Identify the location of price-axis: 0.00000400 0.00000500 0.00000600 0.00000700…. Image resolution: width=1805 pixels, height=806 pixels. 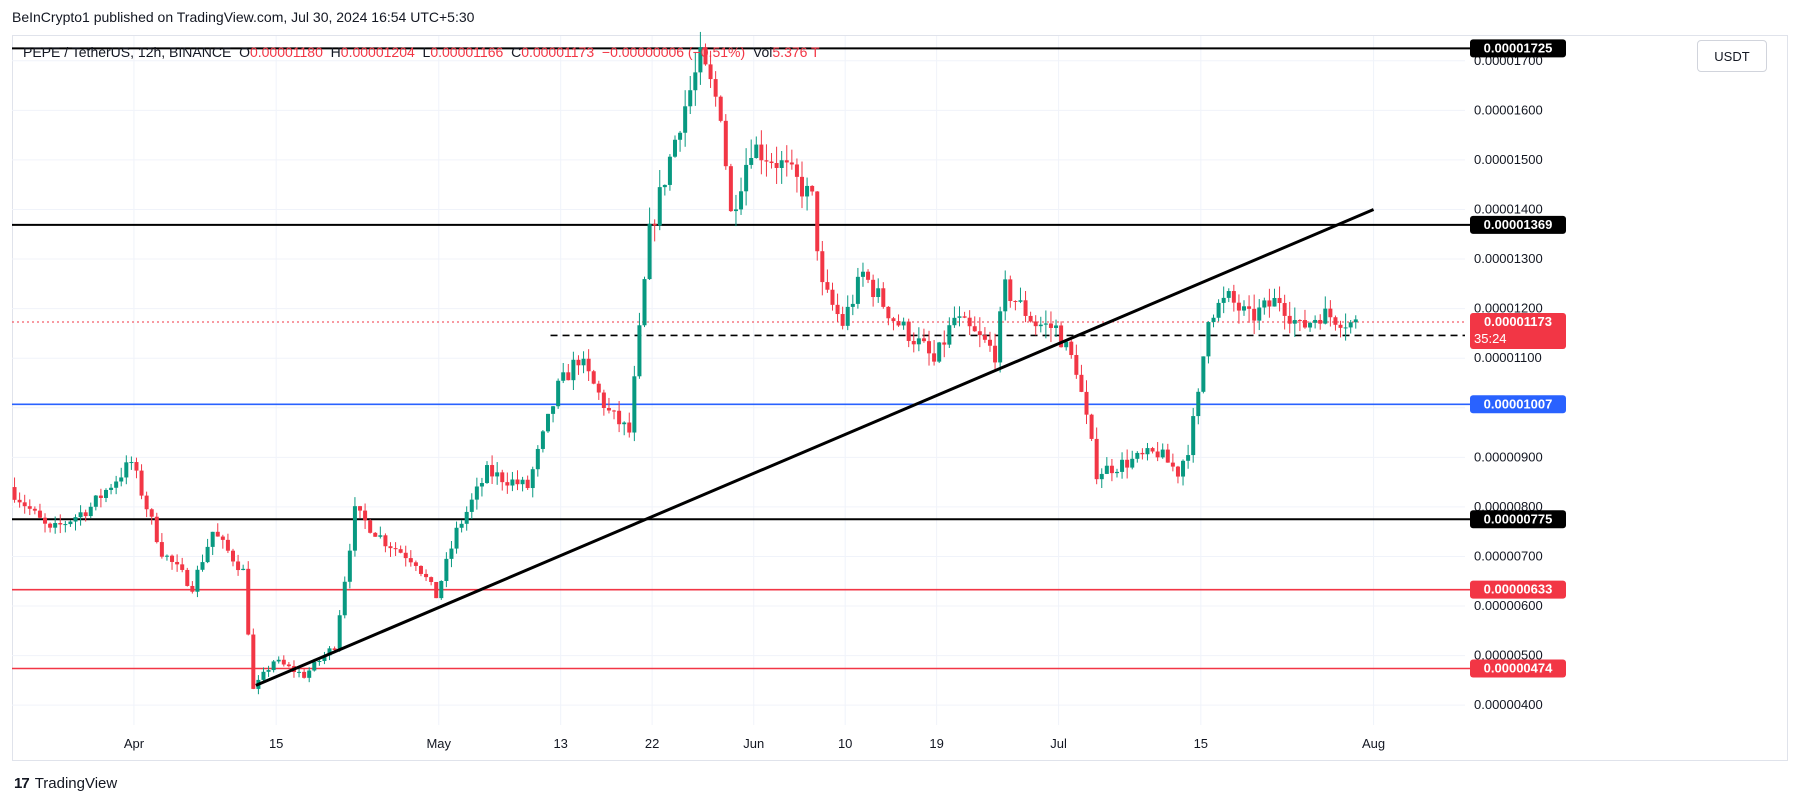
(1508, 382).